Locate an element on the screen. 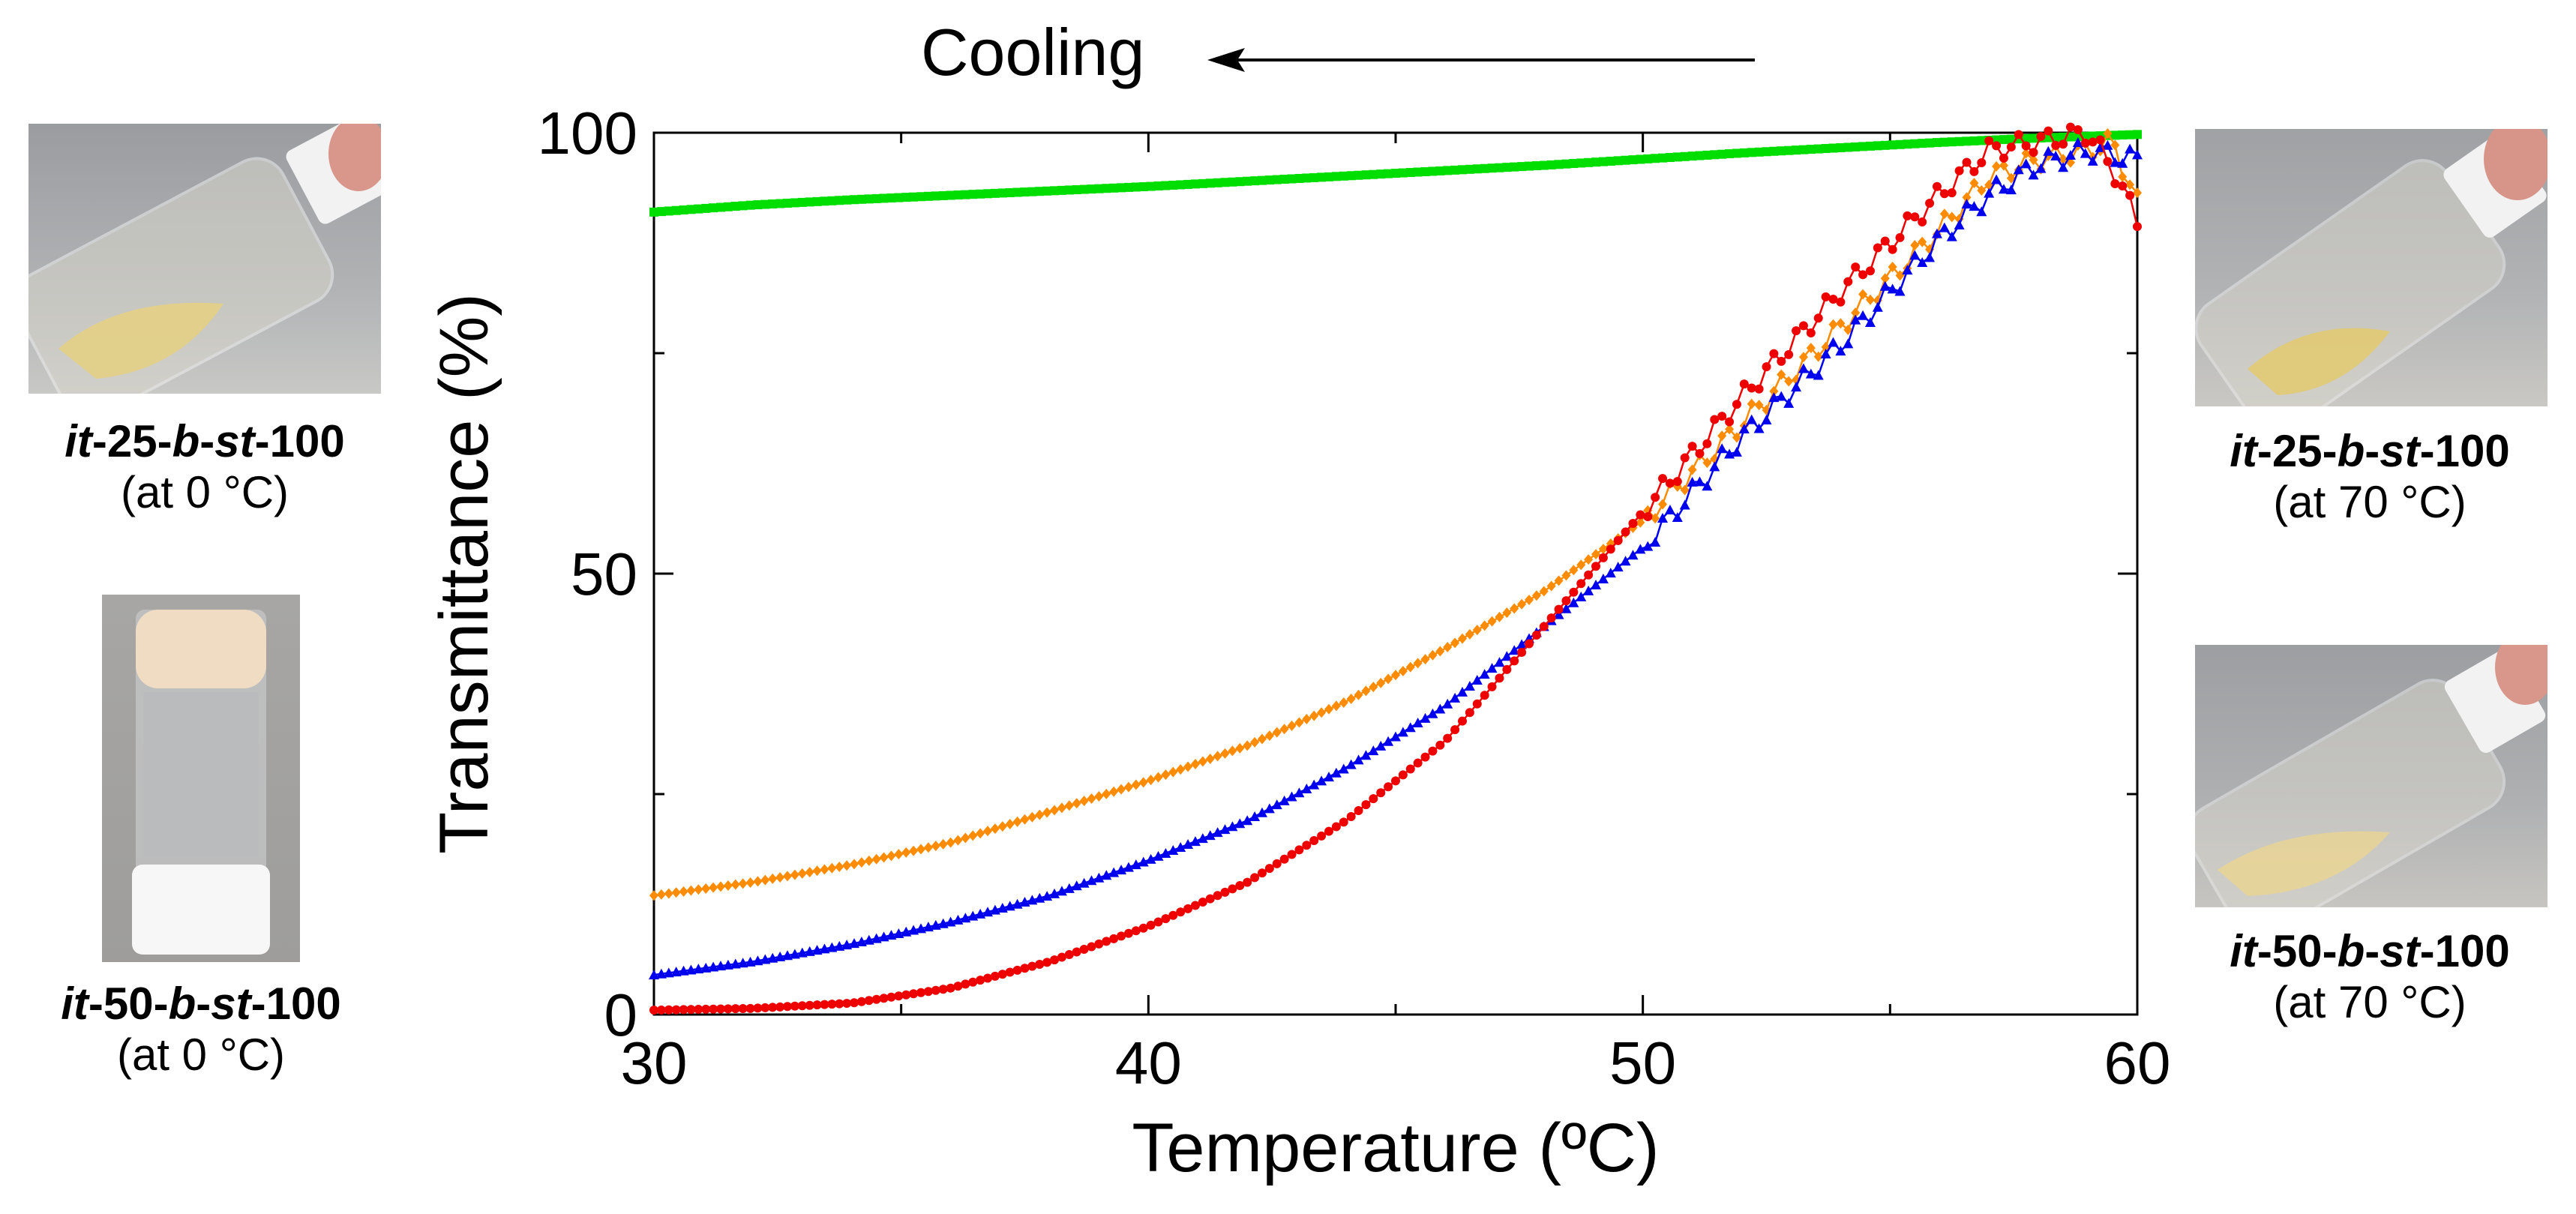 Image resolution: width=2576 pixels, height=1214 pixels. sample-name-part: - is located at coordinates (207, 441).